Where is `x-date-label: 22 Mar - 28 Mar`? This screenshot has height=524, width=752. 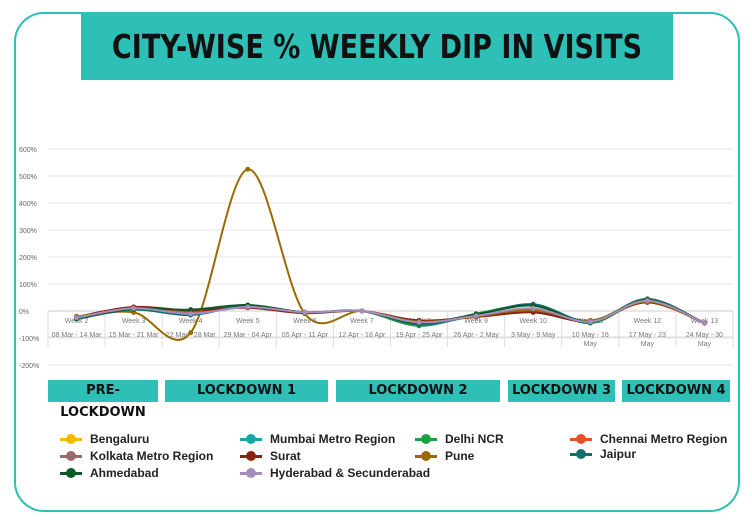 x-date-label: 22 Mar - 28 Mar is located at coordinates (191, 335).